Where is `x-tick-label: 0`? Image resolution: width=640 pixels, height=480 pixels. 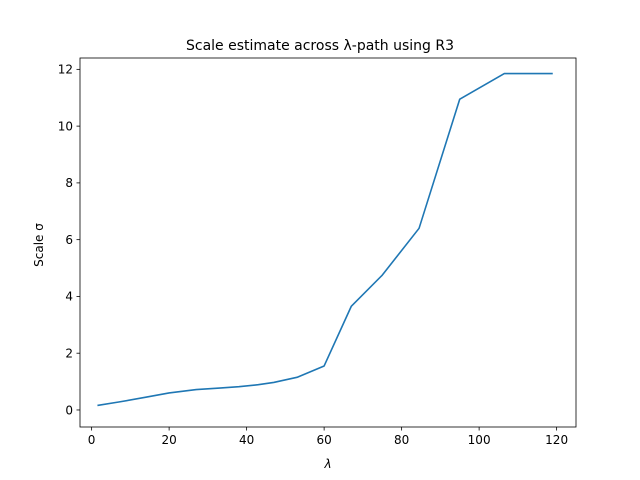
x-tick-label: 0 is located at coordinates (92, 440).